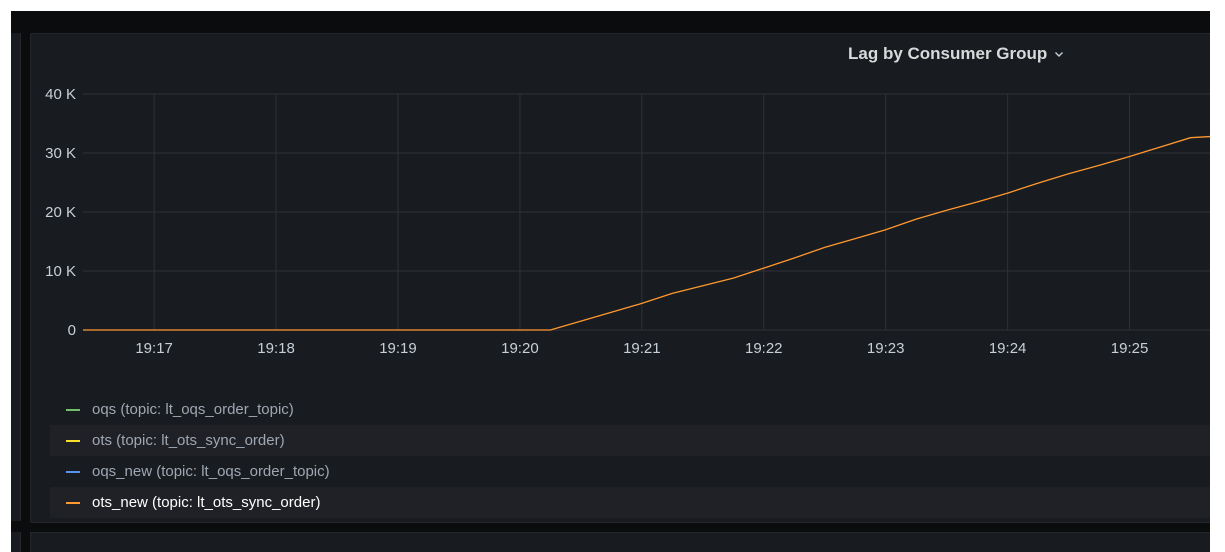 The width and height of the screenshot is (1225, 552). What do you see at coordinates (398, 348) in the screenshot?
I see `x-tick-label: 19:19` at bounding box center [398, 348].